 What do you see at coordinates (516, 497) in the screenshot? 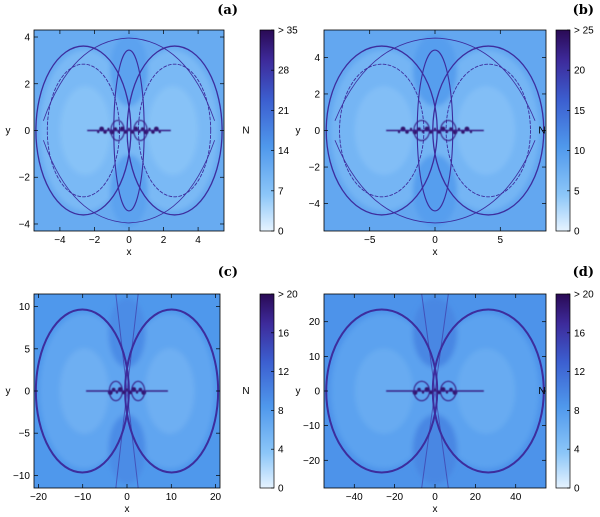
I see `x-tick-label: 40` at bounding box center [516, 497].